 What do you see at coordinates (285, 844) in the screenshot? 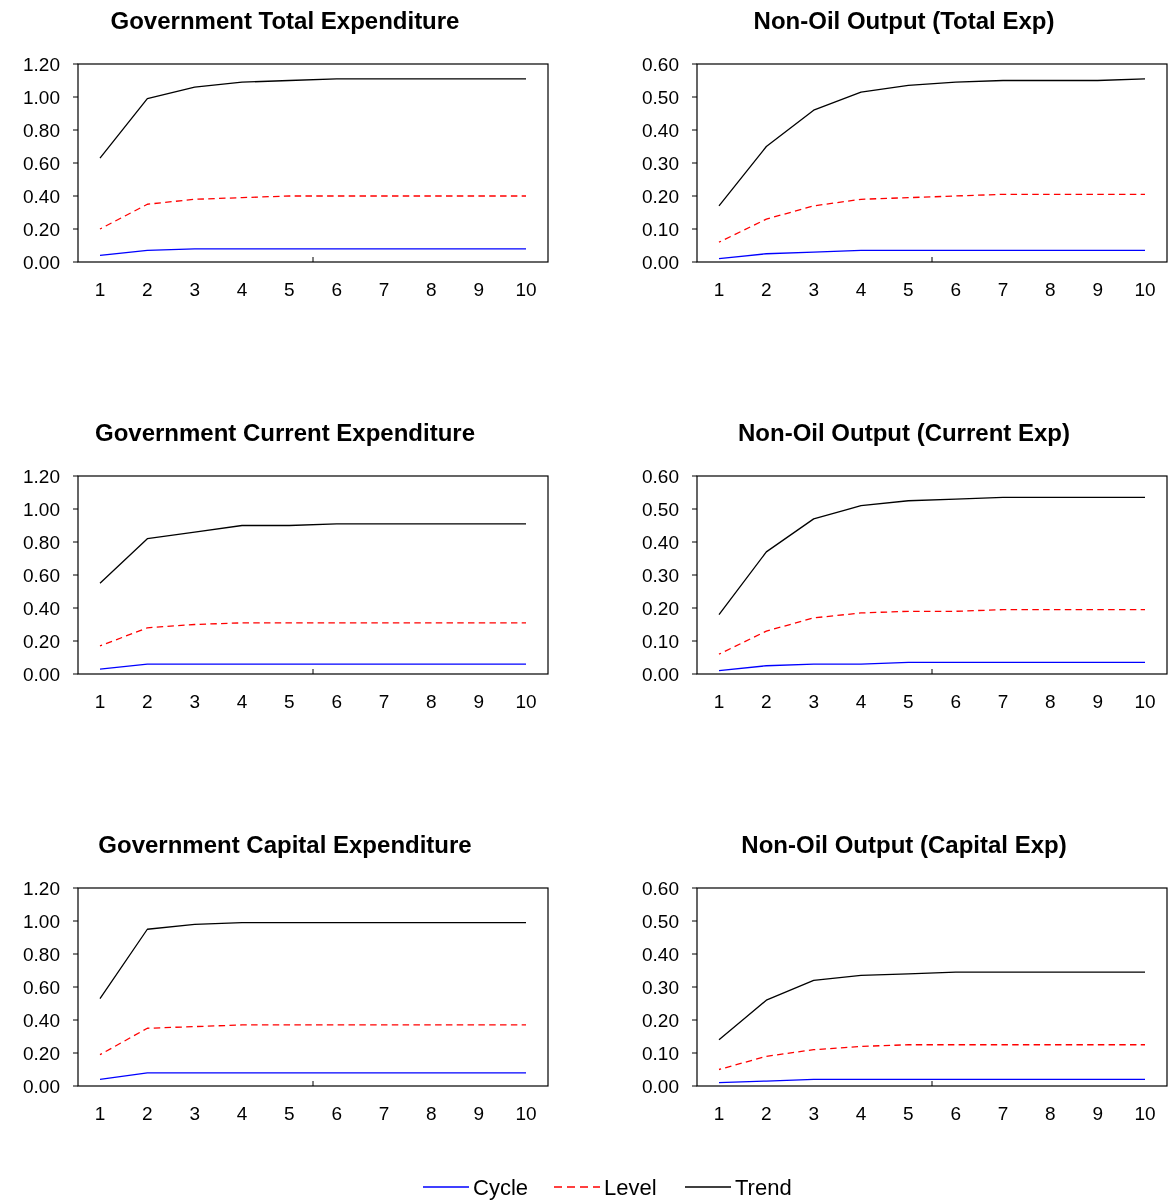
I see `chart-title: Government Capital Expenditure` at bounding box center [285, 844].